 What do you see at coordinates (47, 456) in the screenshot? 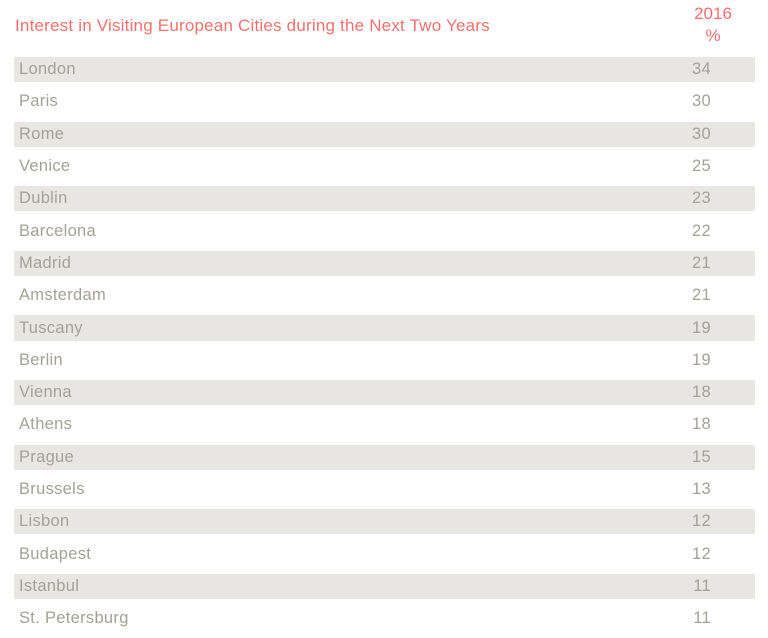
I see `city-label: Prague` at bounding box center [47, 456].